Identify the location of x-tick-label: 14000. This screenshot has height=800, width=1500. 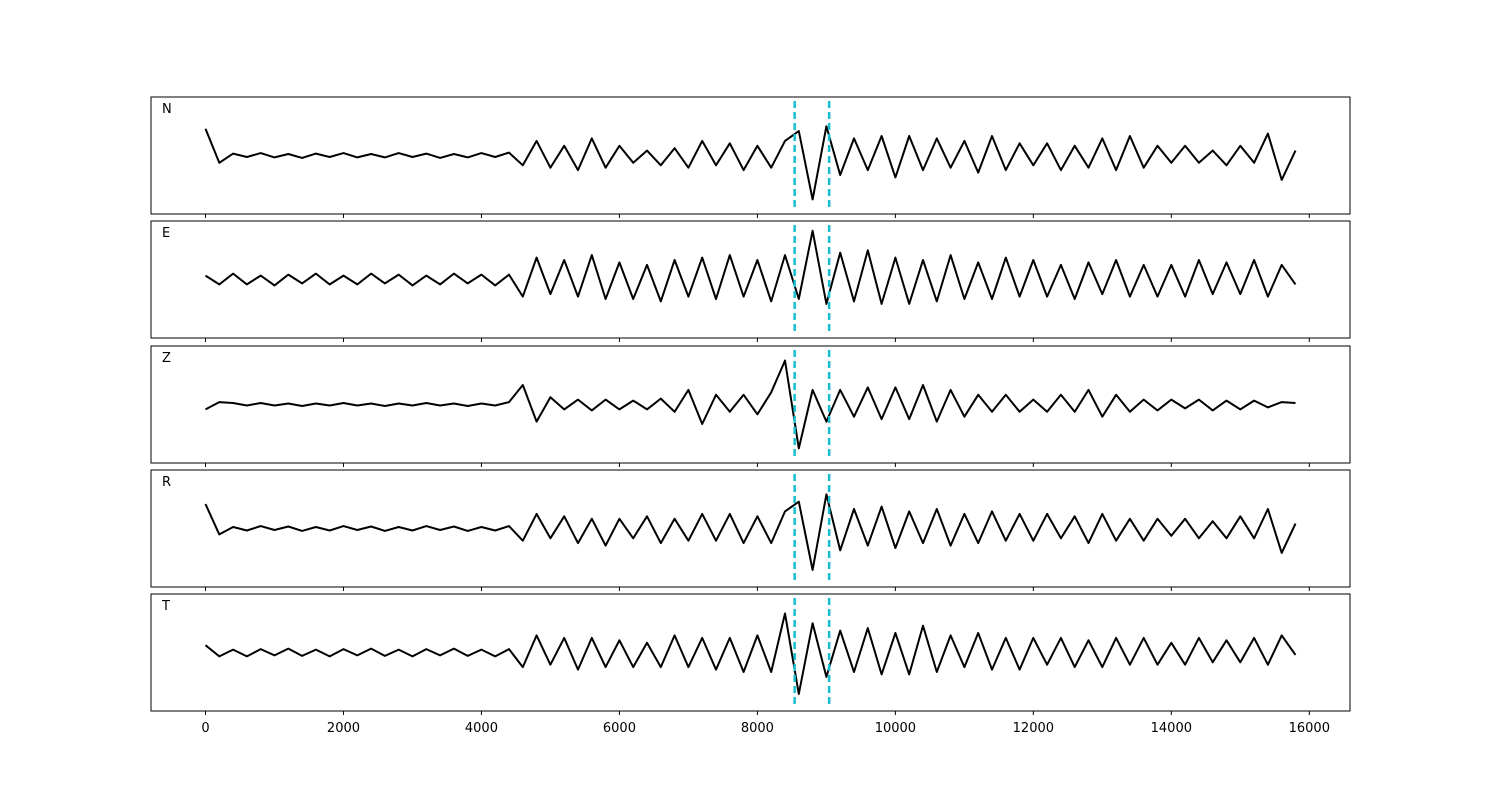
(1171, 728).